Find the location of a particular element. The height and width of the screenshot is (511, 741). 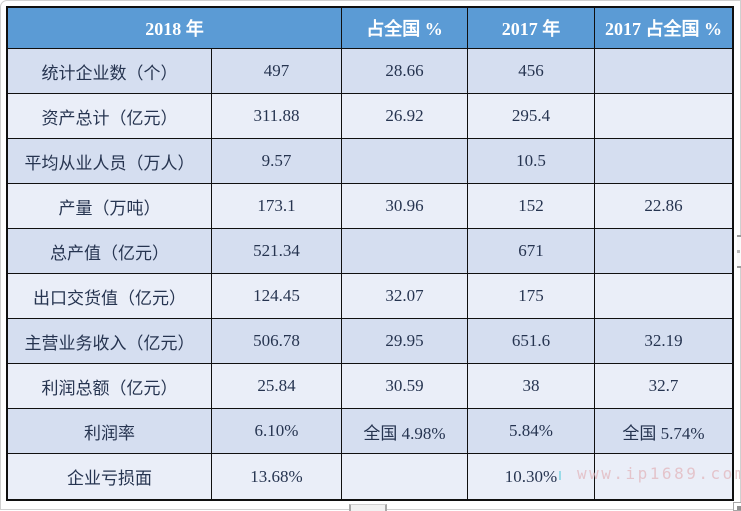

value-2018: 13.68% is located at coordinates (277, 476).